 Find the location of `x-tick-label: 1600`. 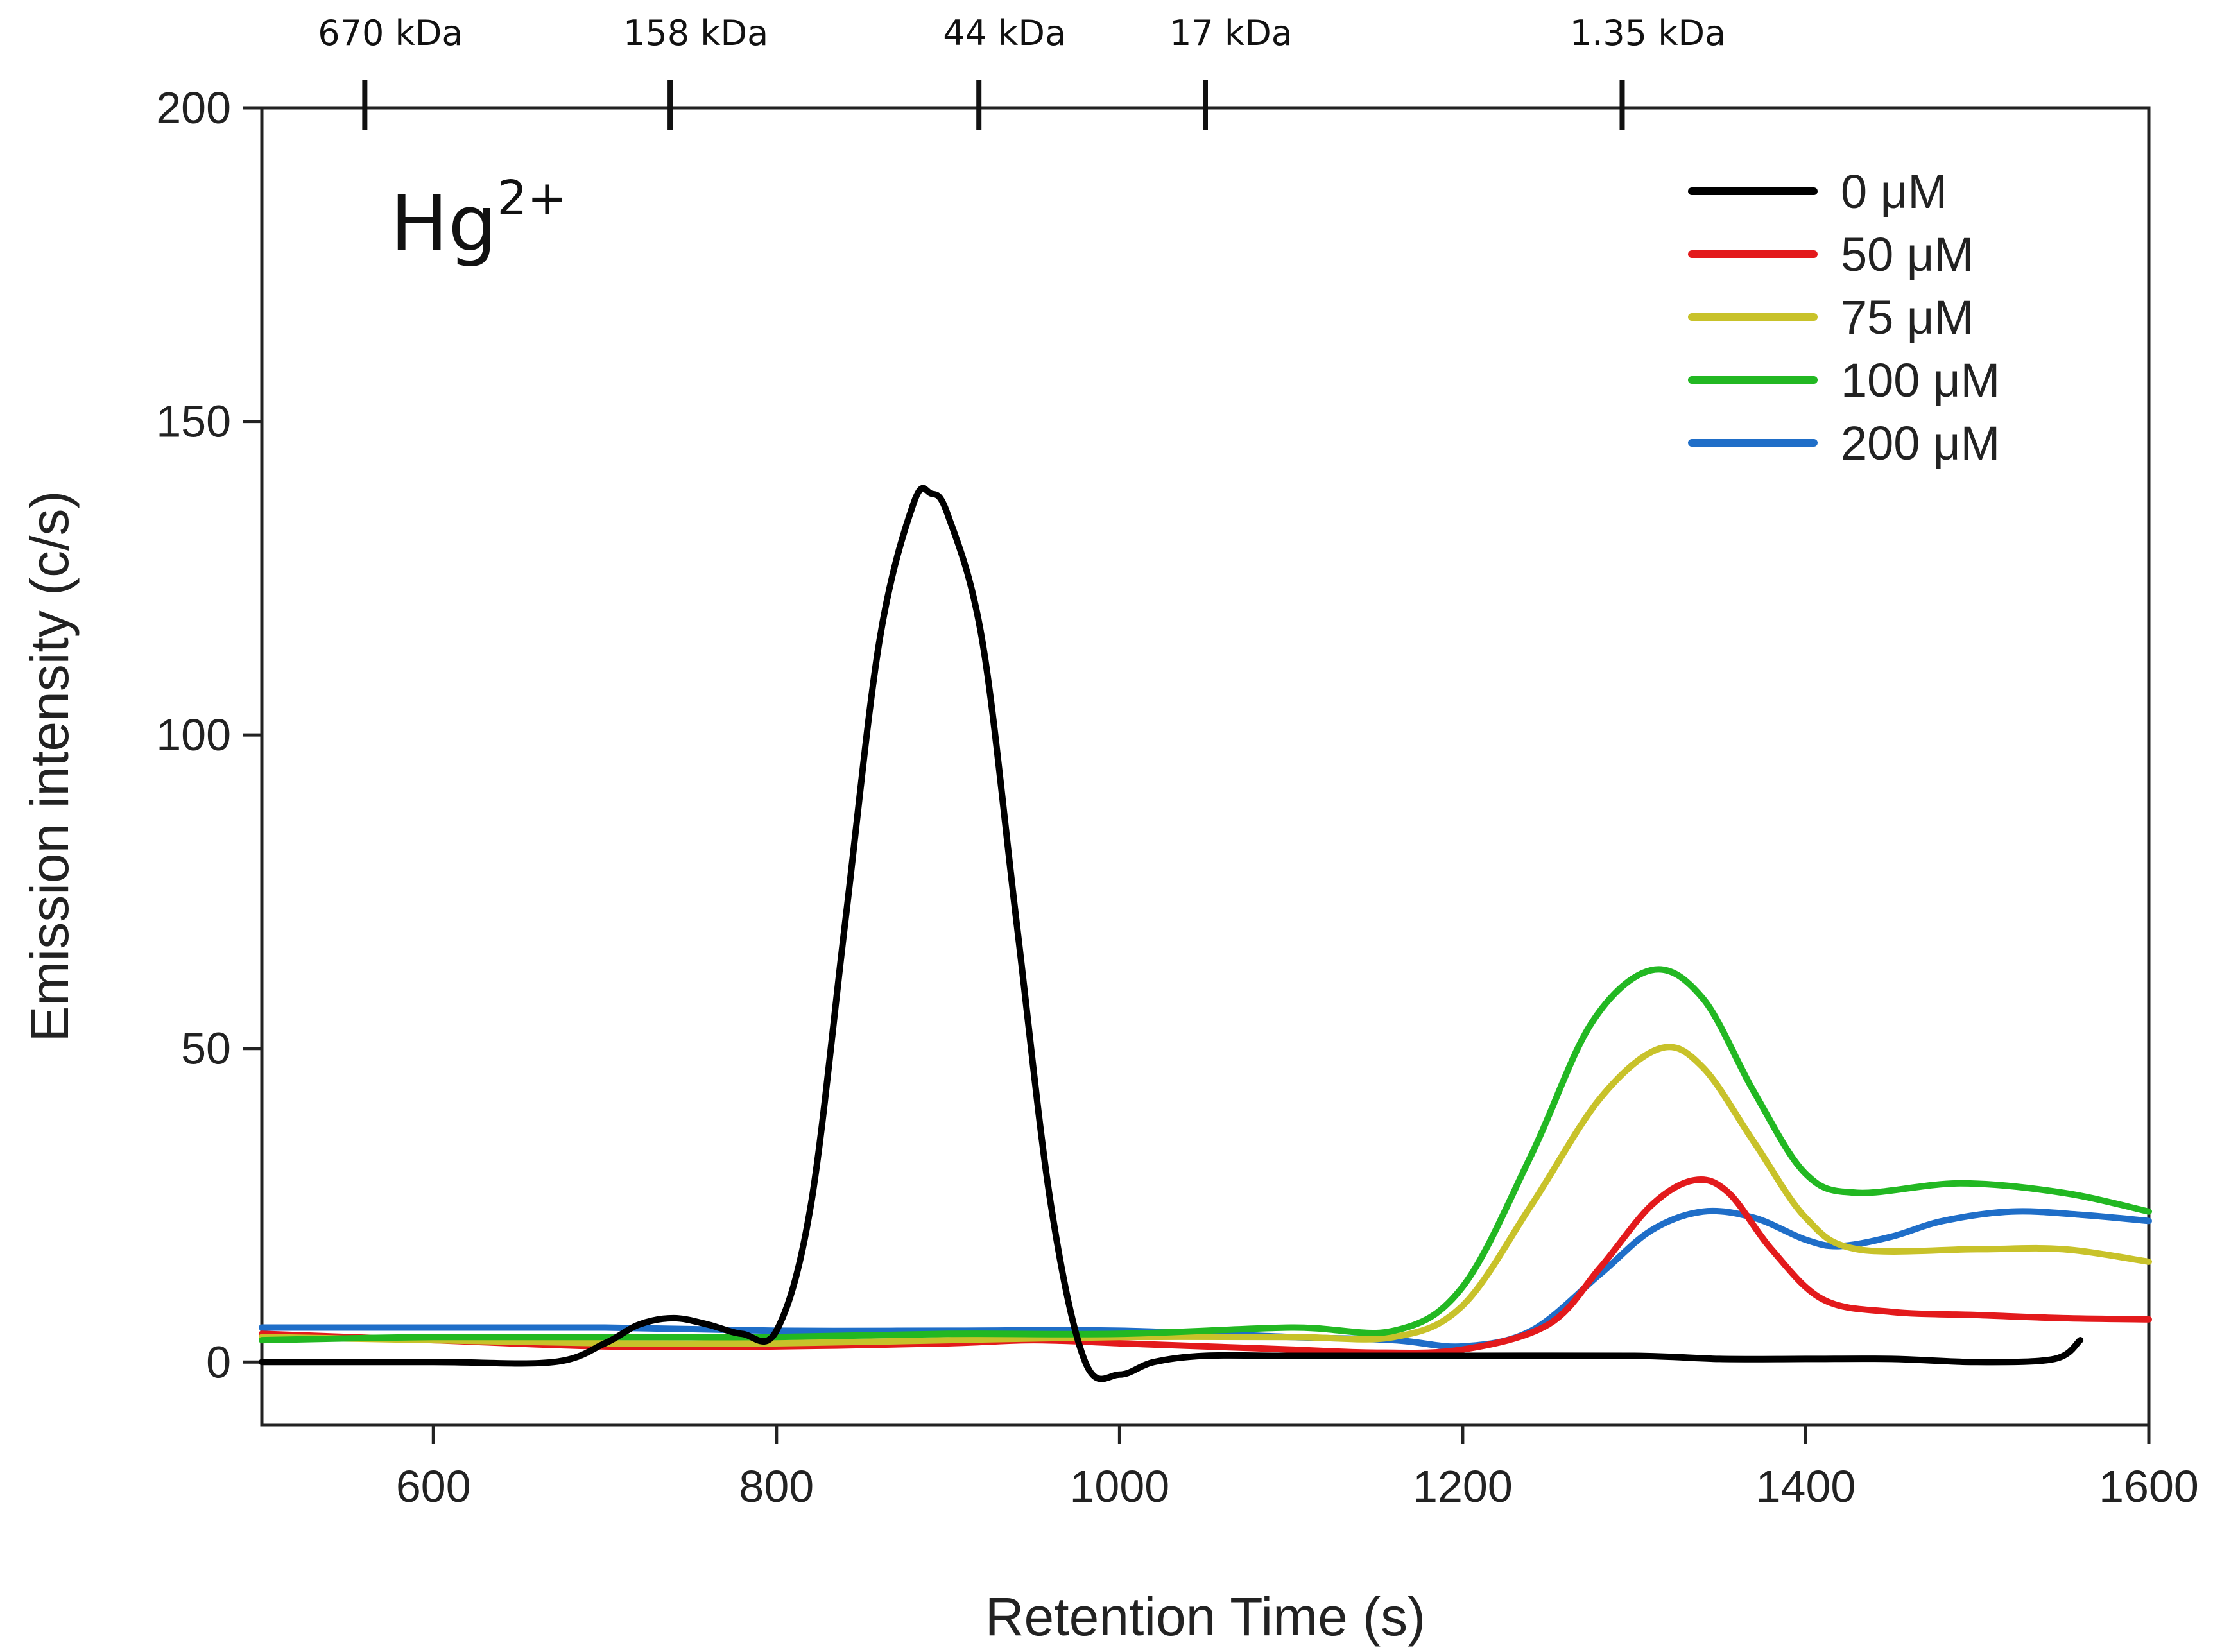

x-tick-label: 1600 is located at coordinates (2149, 1486).